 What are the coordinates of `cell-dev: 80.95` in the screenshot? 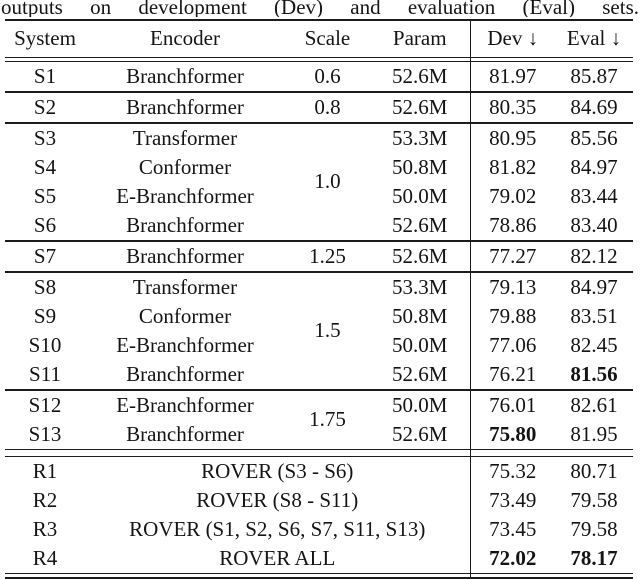 It's located at (512, 137).